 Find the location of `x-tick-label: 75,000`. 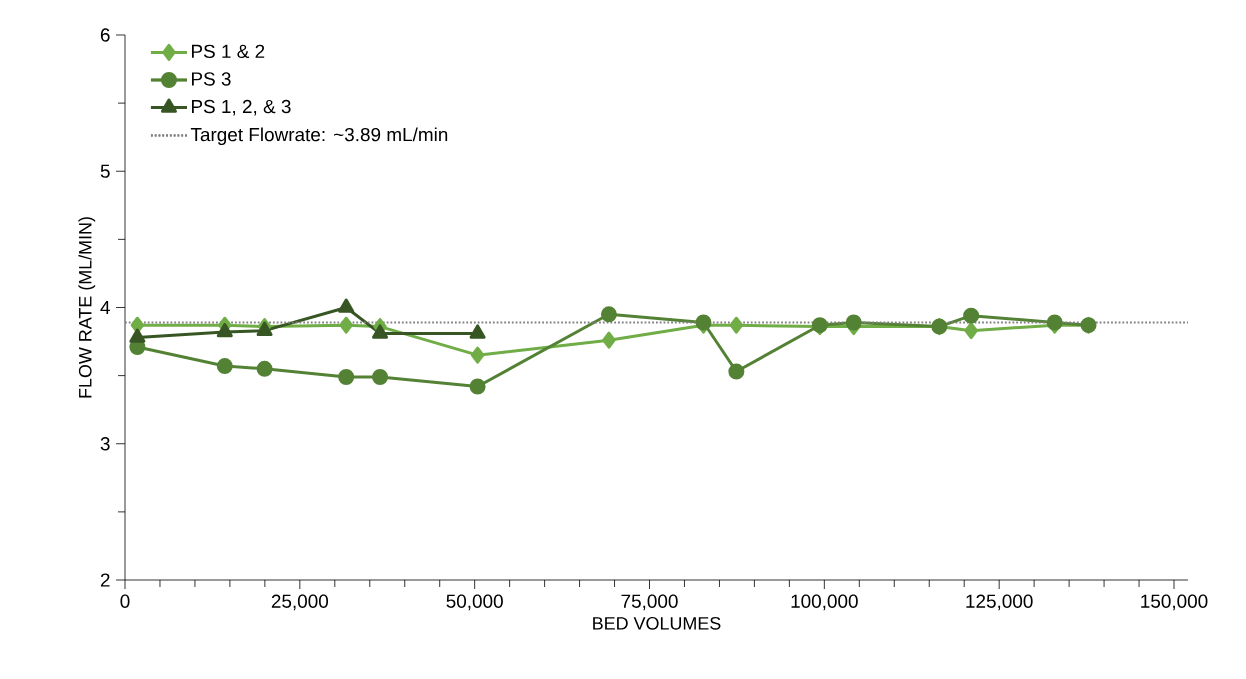

x-tick-label: 75,000 is located at coordinates (649, 602).